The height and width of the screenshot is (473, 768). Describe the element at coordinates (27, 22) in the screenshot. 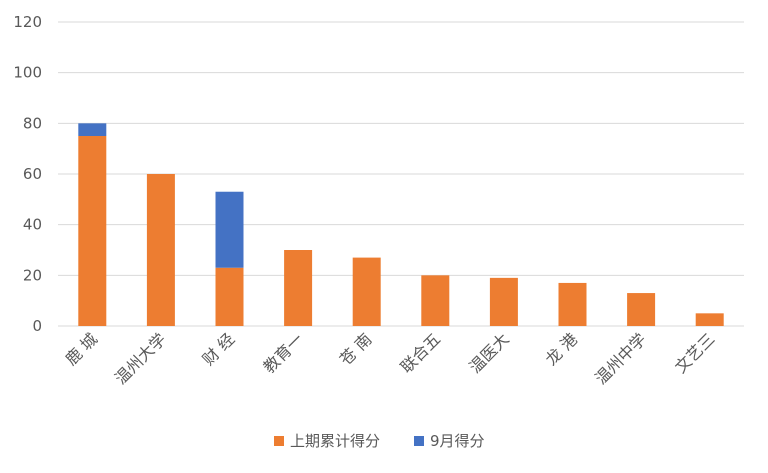

I see `y-tick-label: 120` at that location.